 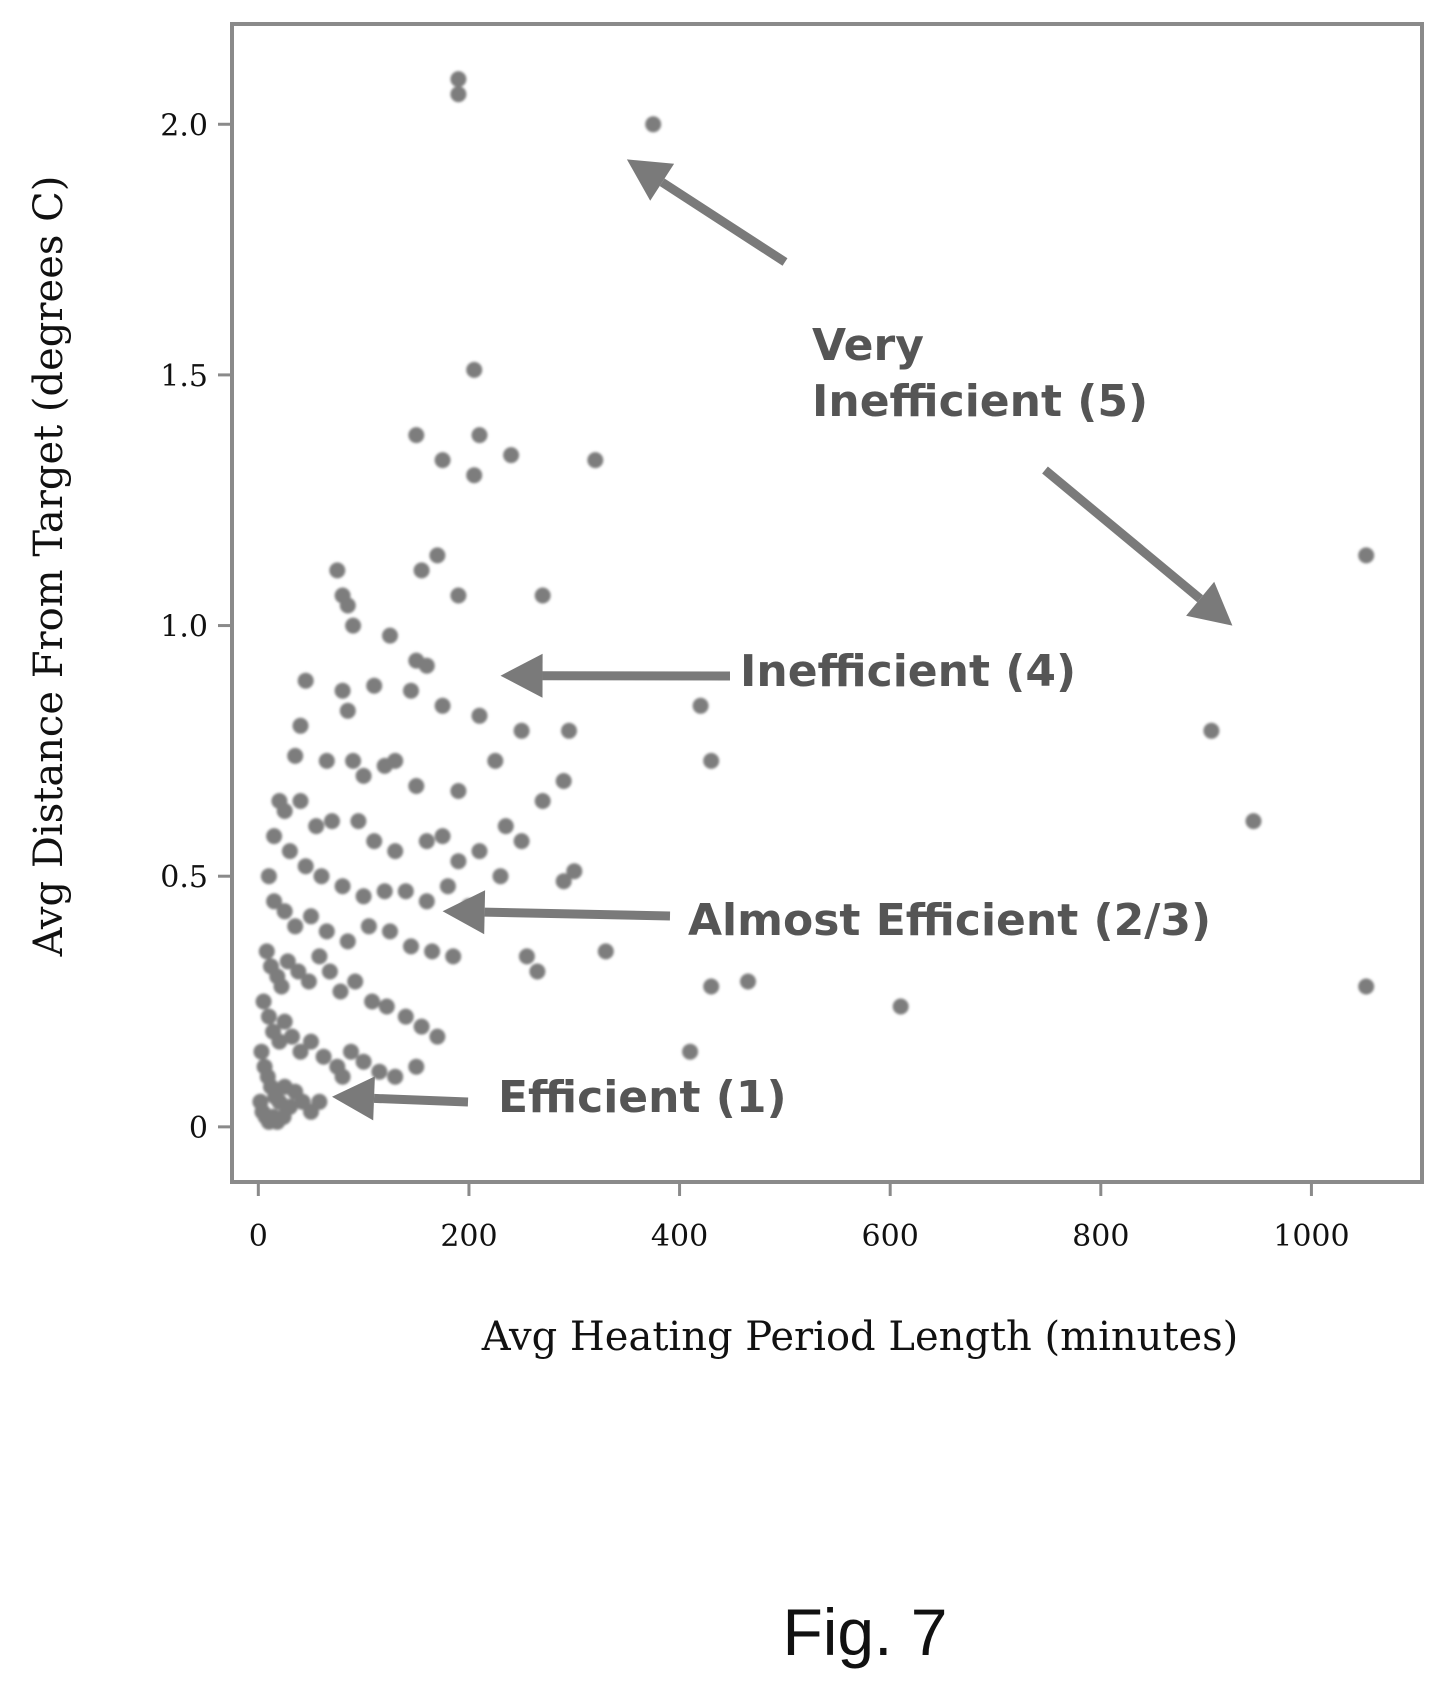 What do you see at coordinates (258, 1236) in the screenshot?
I see `x-tick-label: 0` at bounding box center [258, 1236].